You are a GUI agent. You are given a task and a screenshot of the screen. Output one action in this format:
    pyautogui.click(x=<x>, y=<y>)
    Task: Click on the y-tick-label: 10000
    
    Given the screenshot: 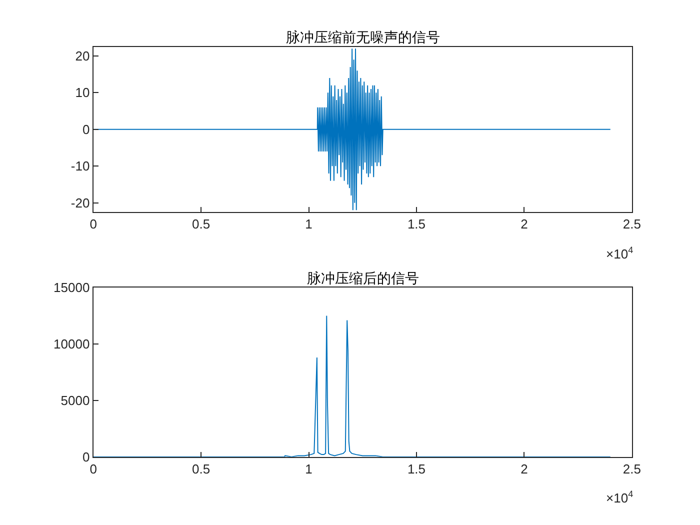 What is the action you would take?
    pyautogui.click(x=72, y=344)
    